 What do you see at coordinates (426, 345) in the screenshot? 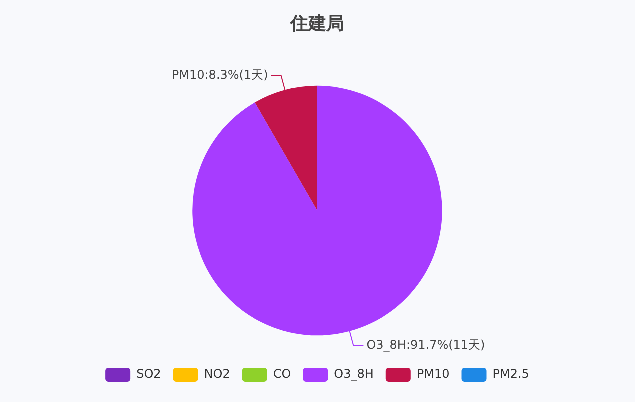
I see `data-label: O3_8H:91.7%(11天)` at bounding box center [426, 345].